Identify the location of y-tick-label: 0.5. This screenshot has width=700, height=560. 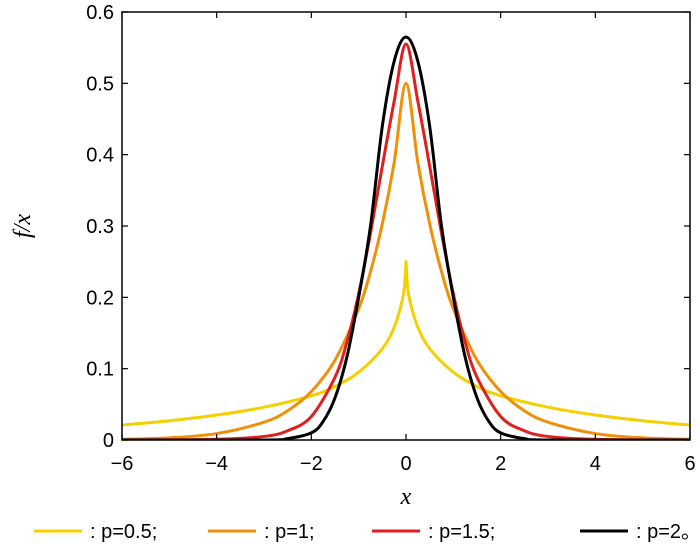
(100, 84).